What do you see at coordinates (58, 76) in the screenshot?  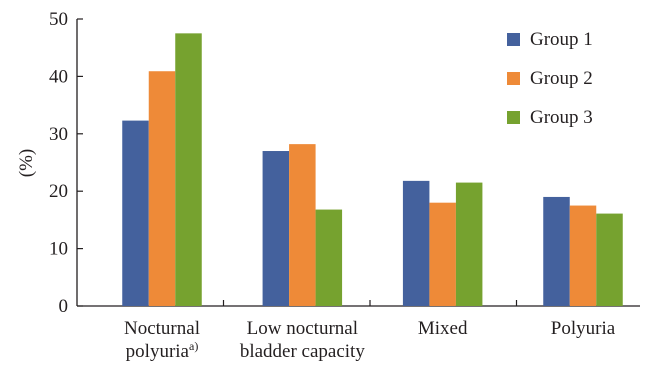 I see `y-tick-label: 40` at bounding box center [58, 76].